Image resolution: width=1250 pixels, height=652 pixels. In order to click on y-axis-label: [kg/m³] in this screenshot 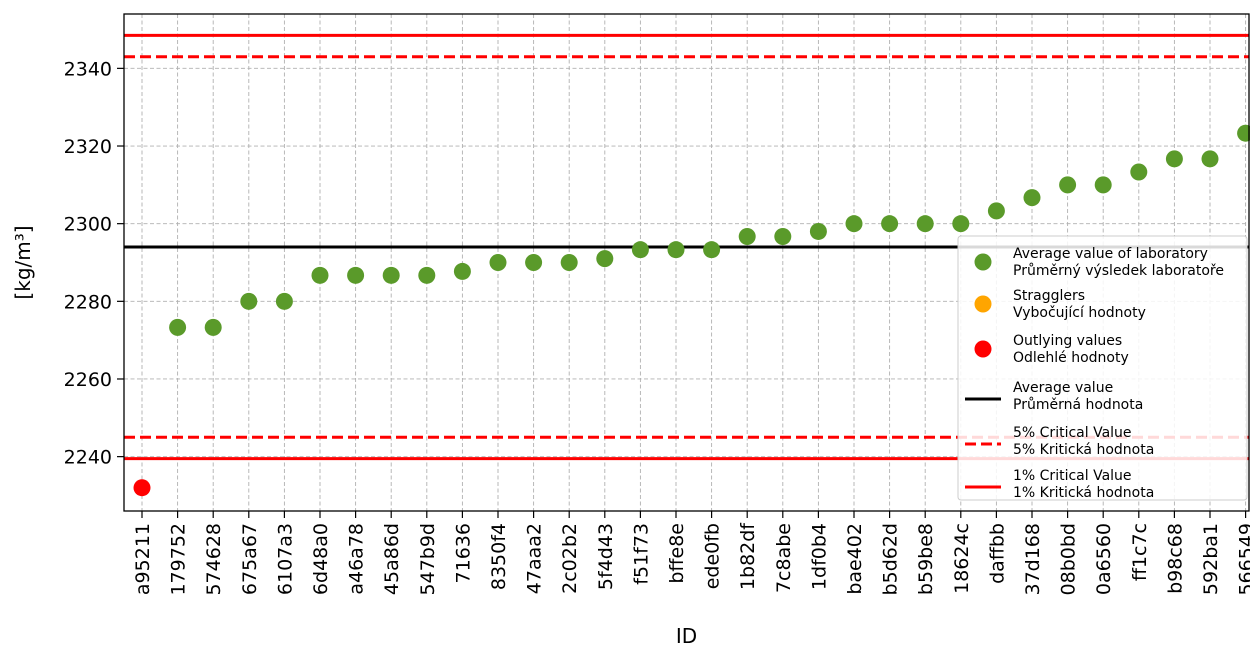, I will do `click(23, 262)`.